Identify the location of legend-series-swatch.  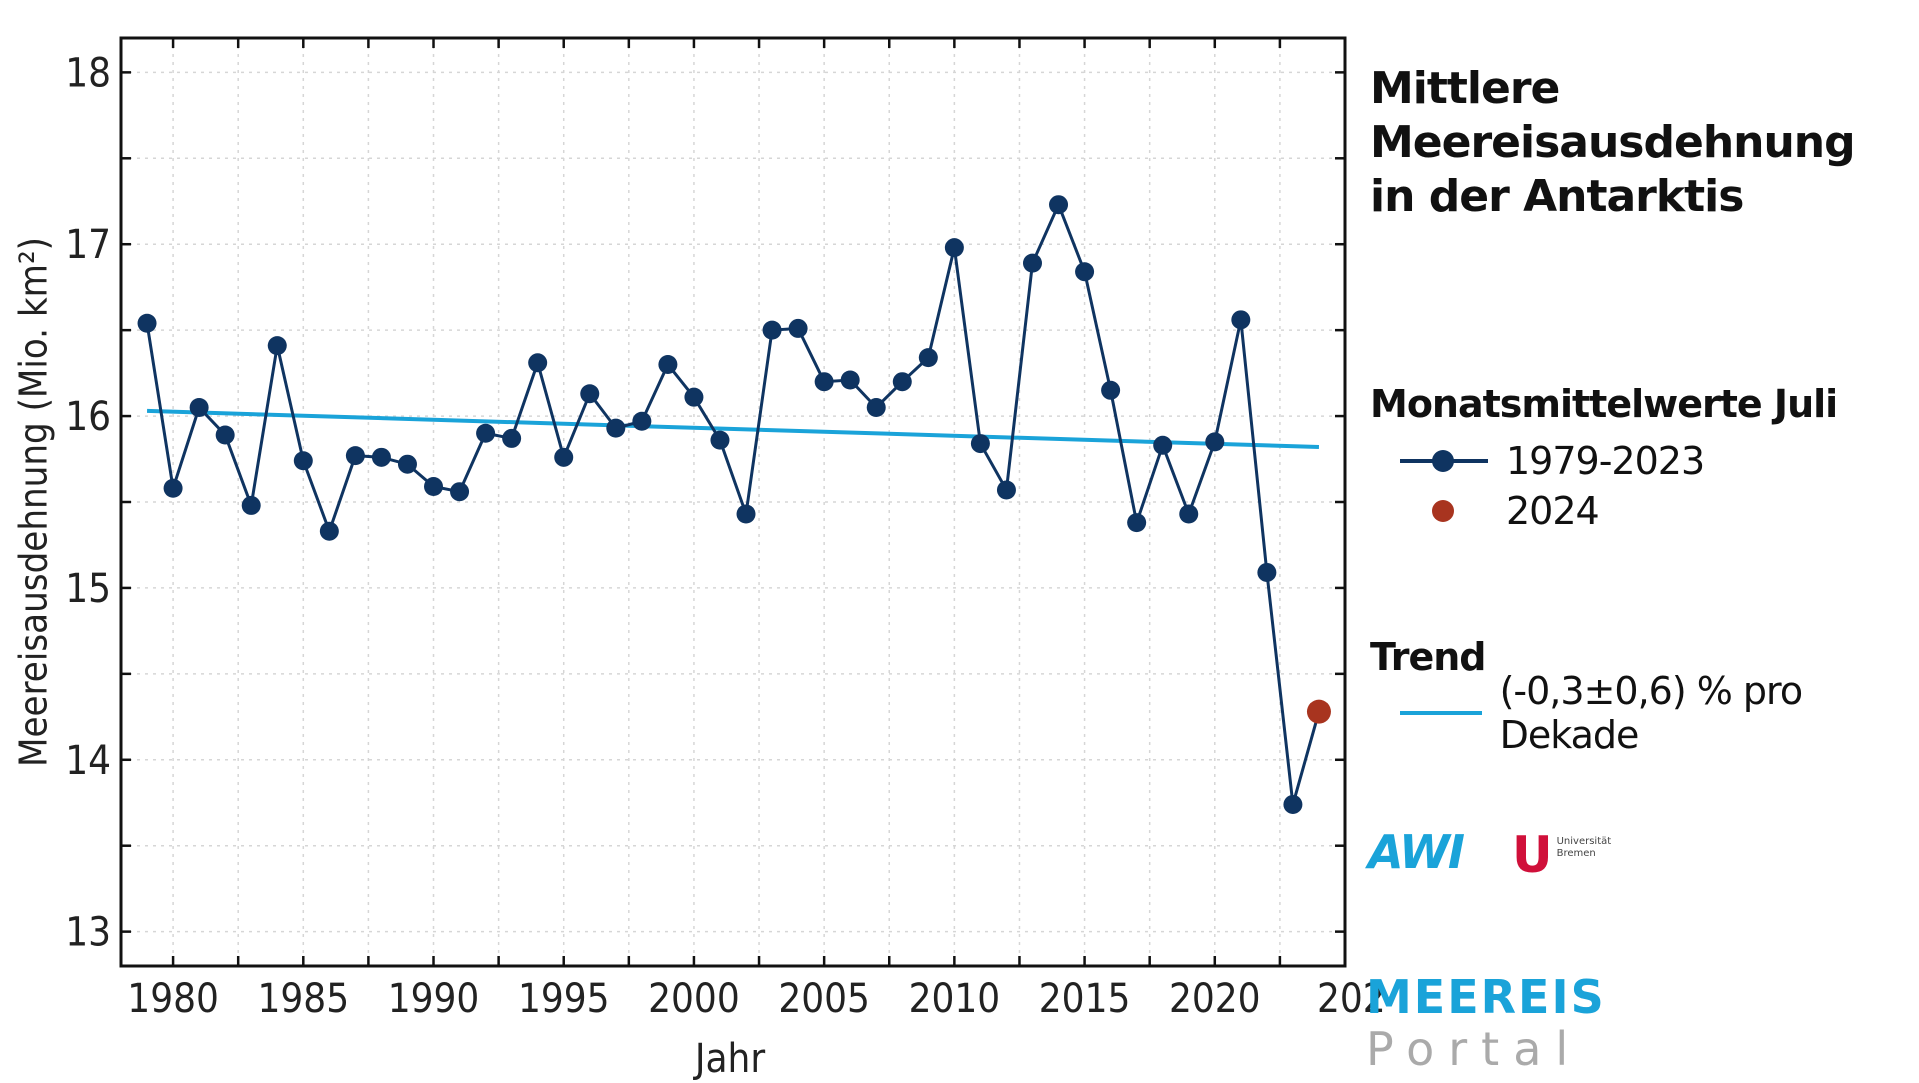
(1444, 461).